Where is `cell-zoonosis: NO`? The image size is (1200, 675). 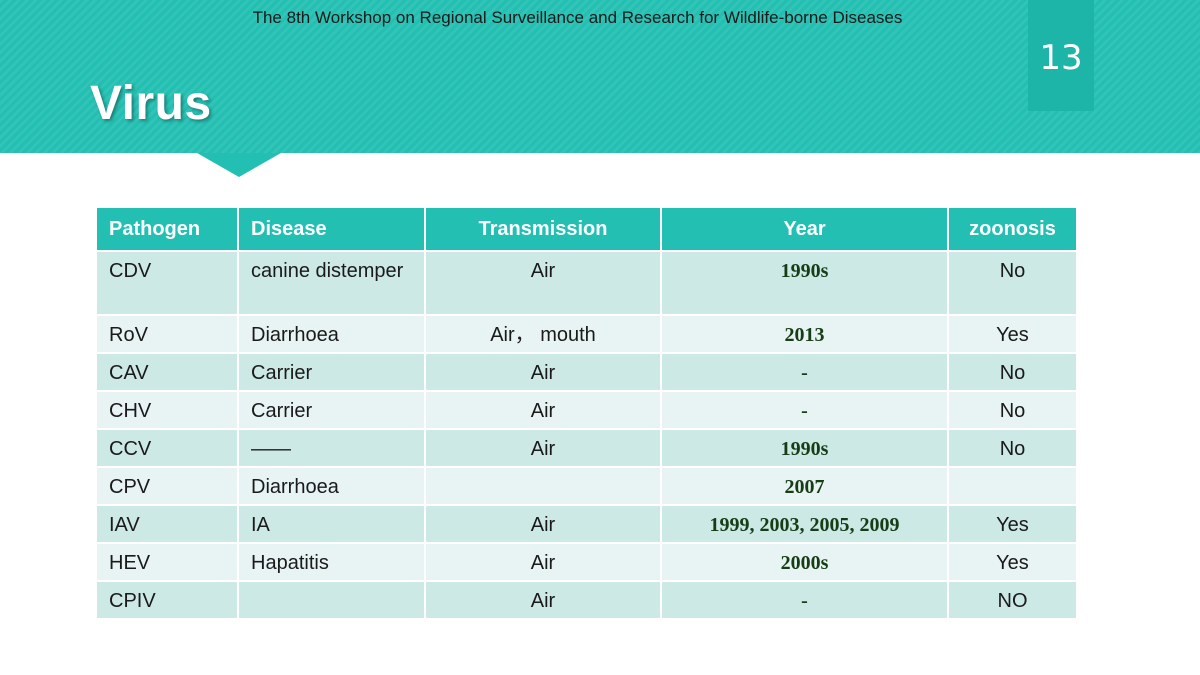
cell-zoonosis: NO is located at coordinates (1013, 599).